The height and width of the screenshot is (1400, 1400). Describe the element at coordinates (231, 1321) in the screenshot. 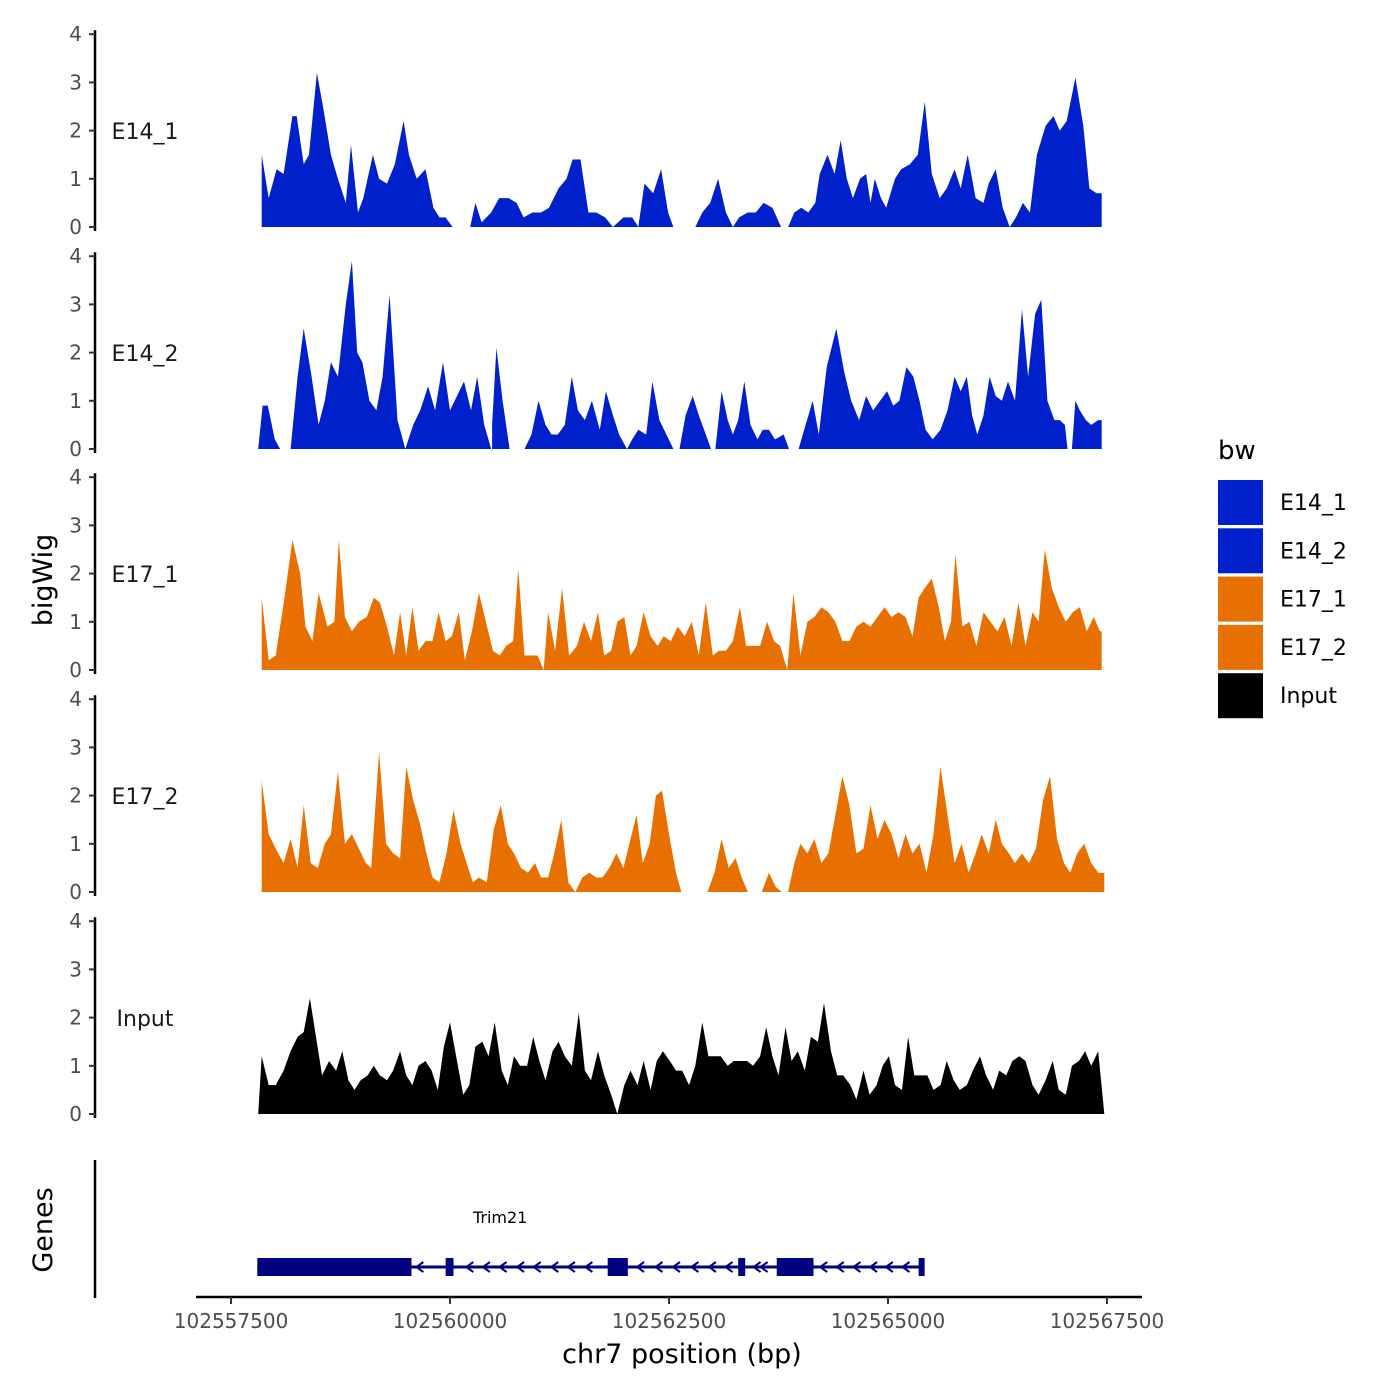

I see `x-tick-label: 102557500` at that location.